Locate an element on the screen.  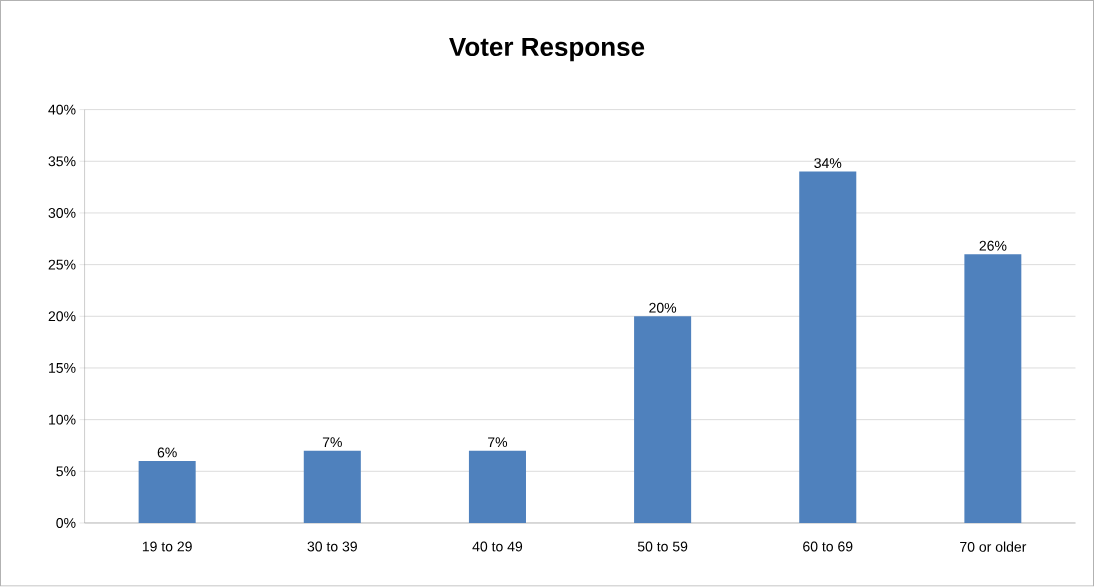
data-label: 26% is located at coordinates (993, 246).